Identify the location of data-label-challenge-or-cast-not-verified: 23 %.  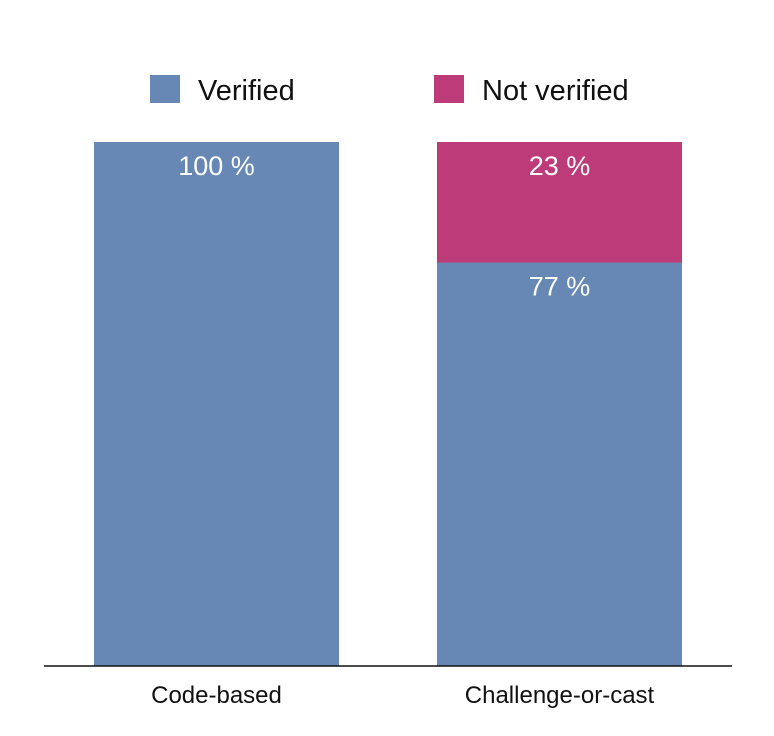
(560, 166).